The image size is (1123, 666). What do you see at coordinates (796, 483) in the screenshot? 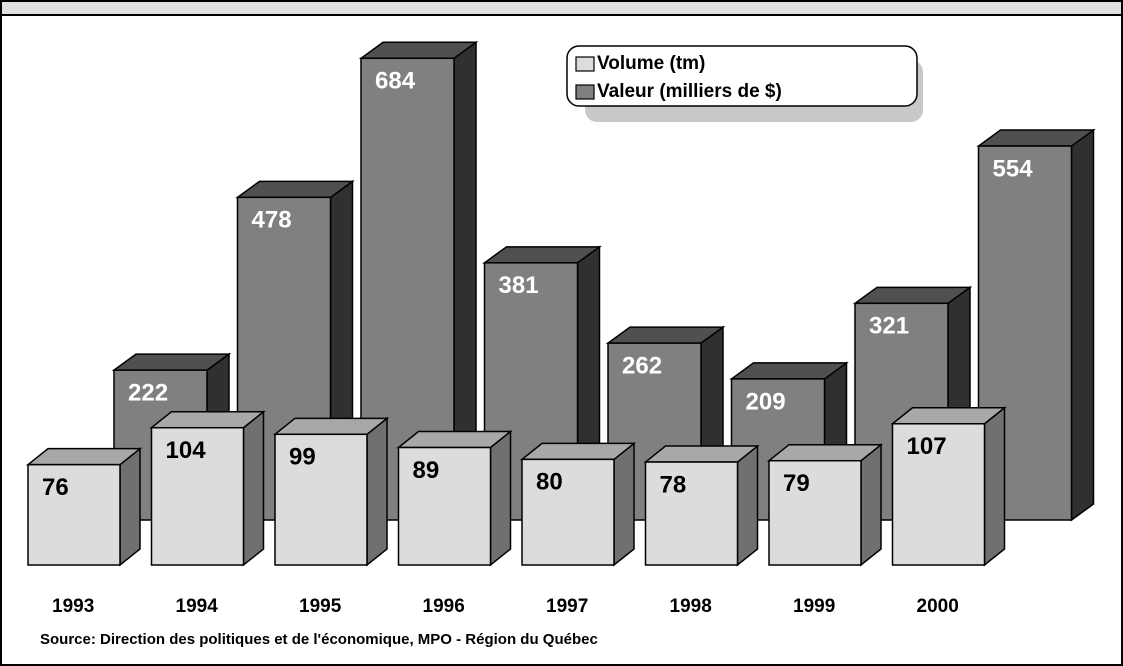
I see `value-label: 79` at bounding box center [796, 483].